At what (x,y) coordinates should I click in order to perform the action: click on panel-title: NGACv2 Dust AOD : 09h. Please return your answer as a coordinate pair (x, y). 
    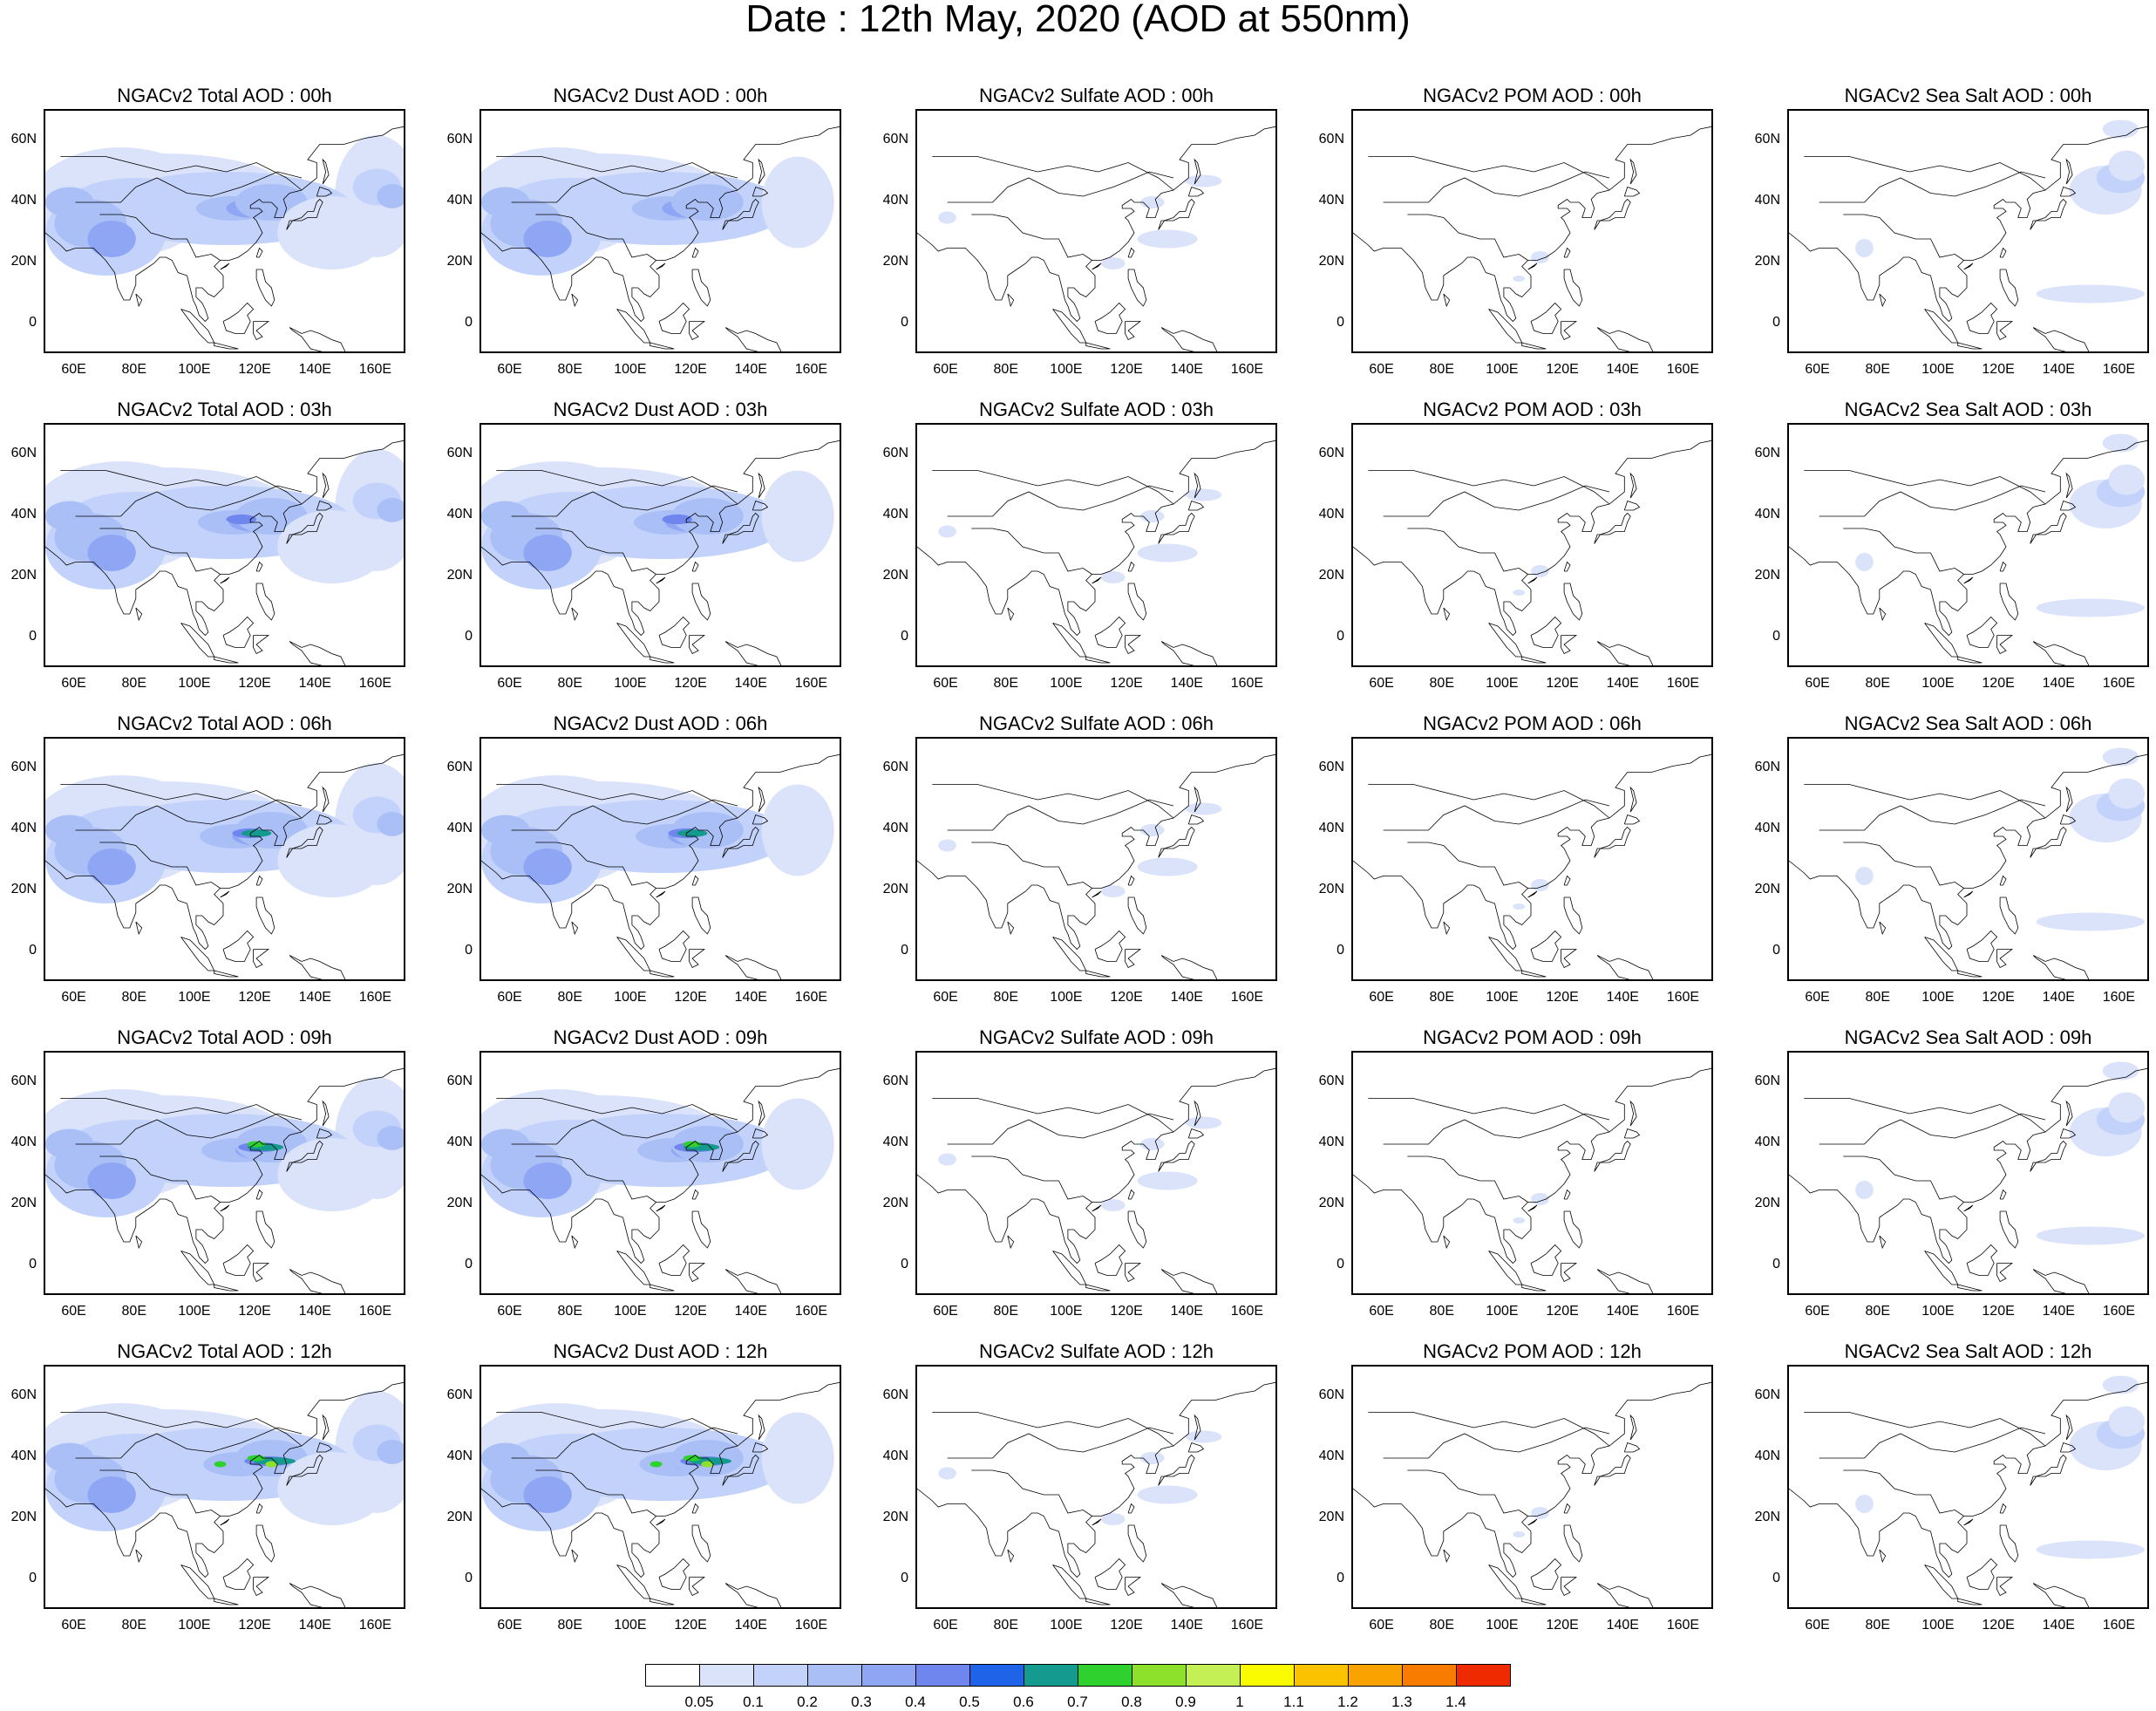
    Looking at the image, I should click on (660, 1037).